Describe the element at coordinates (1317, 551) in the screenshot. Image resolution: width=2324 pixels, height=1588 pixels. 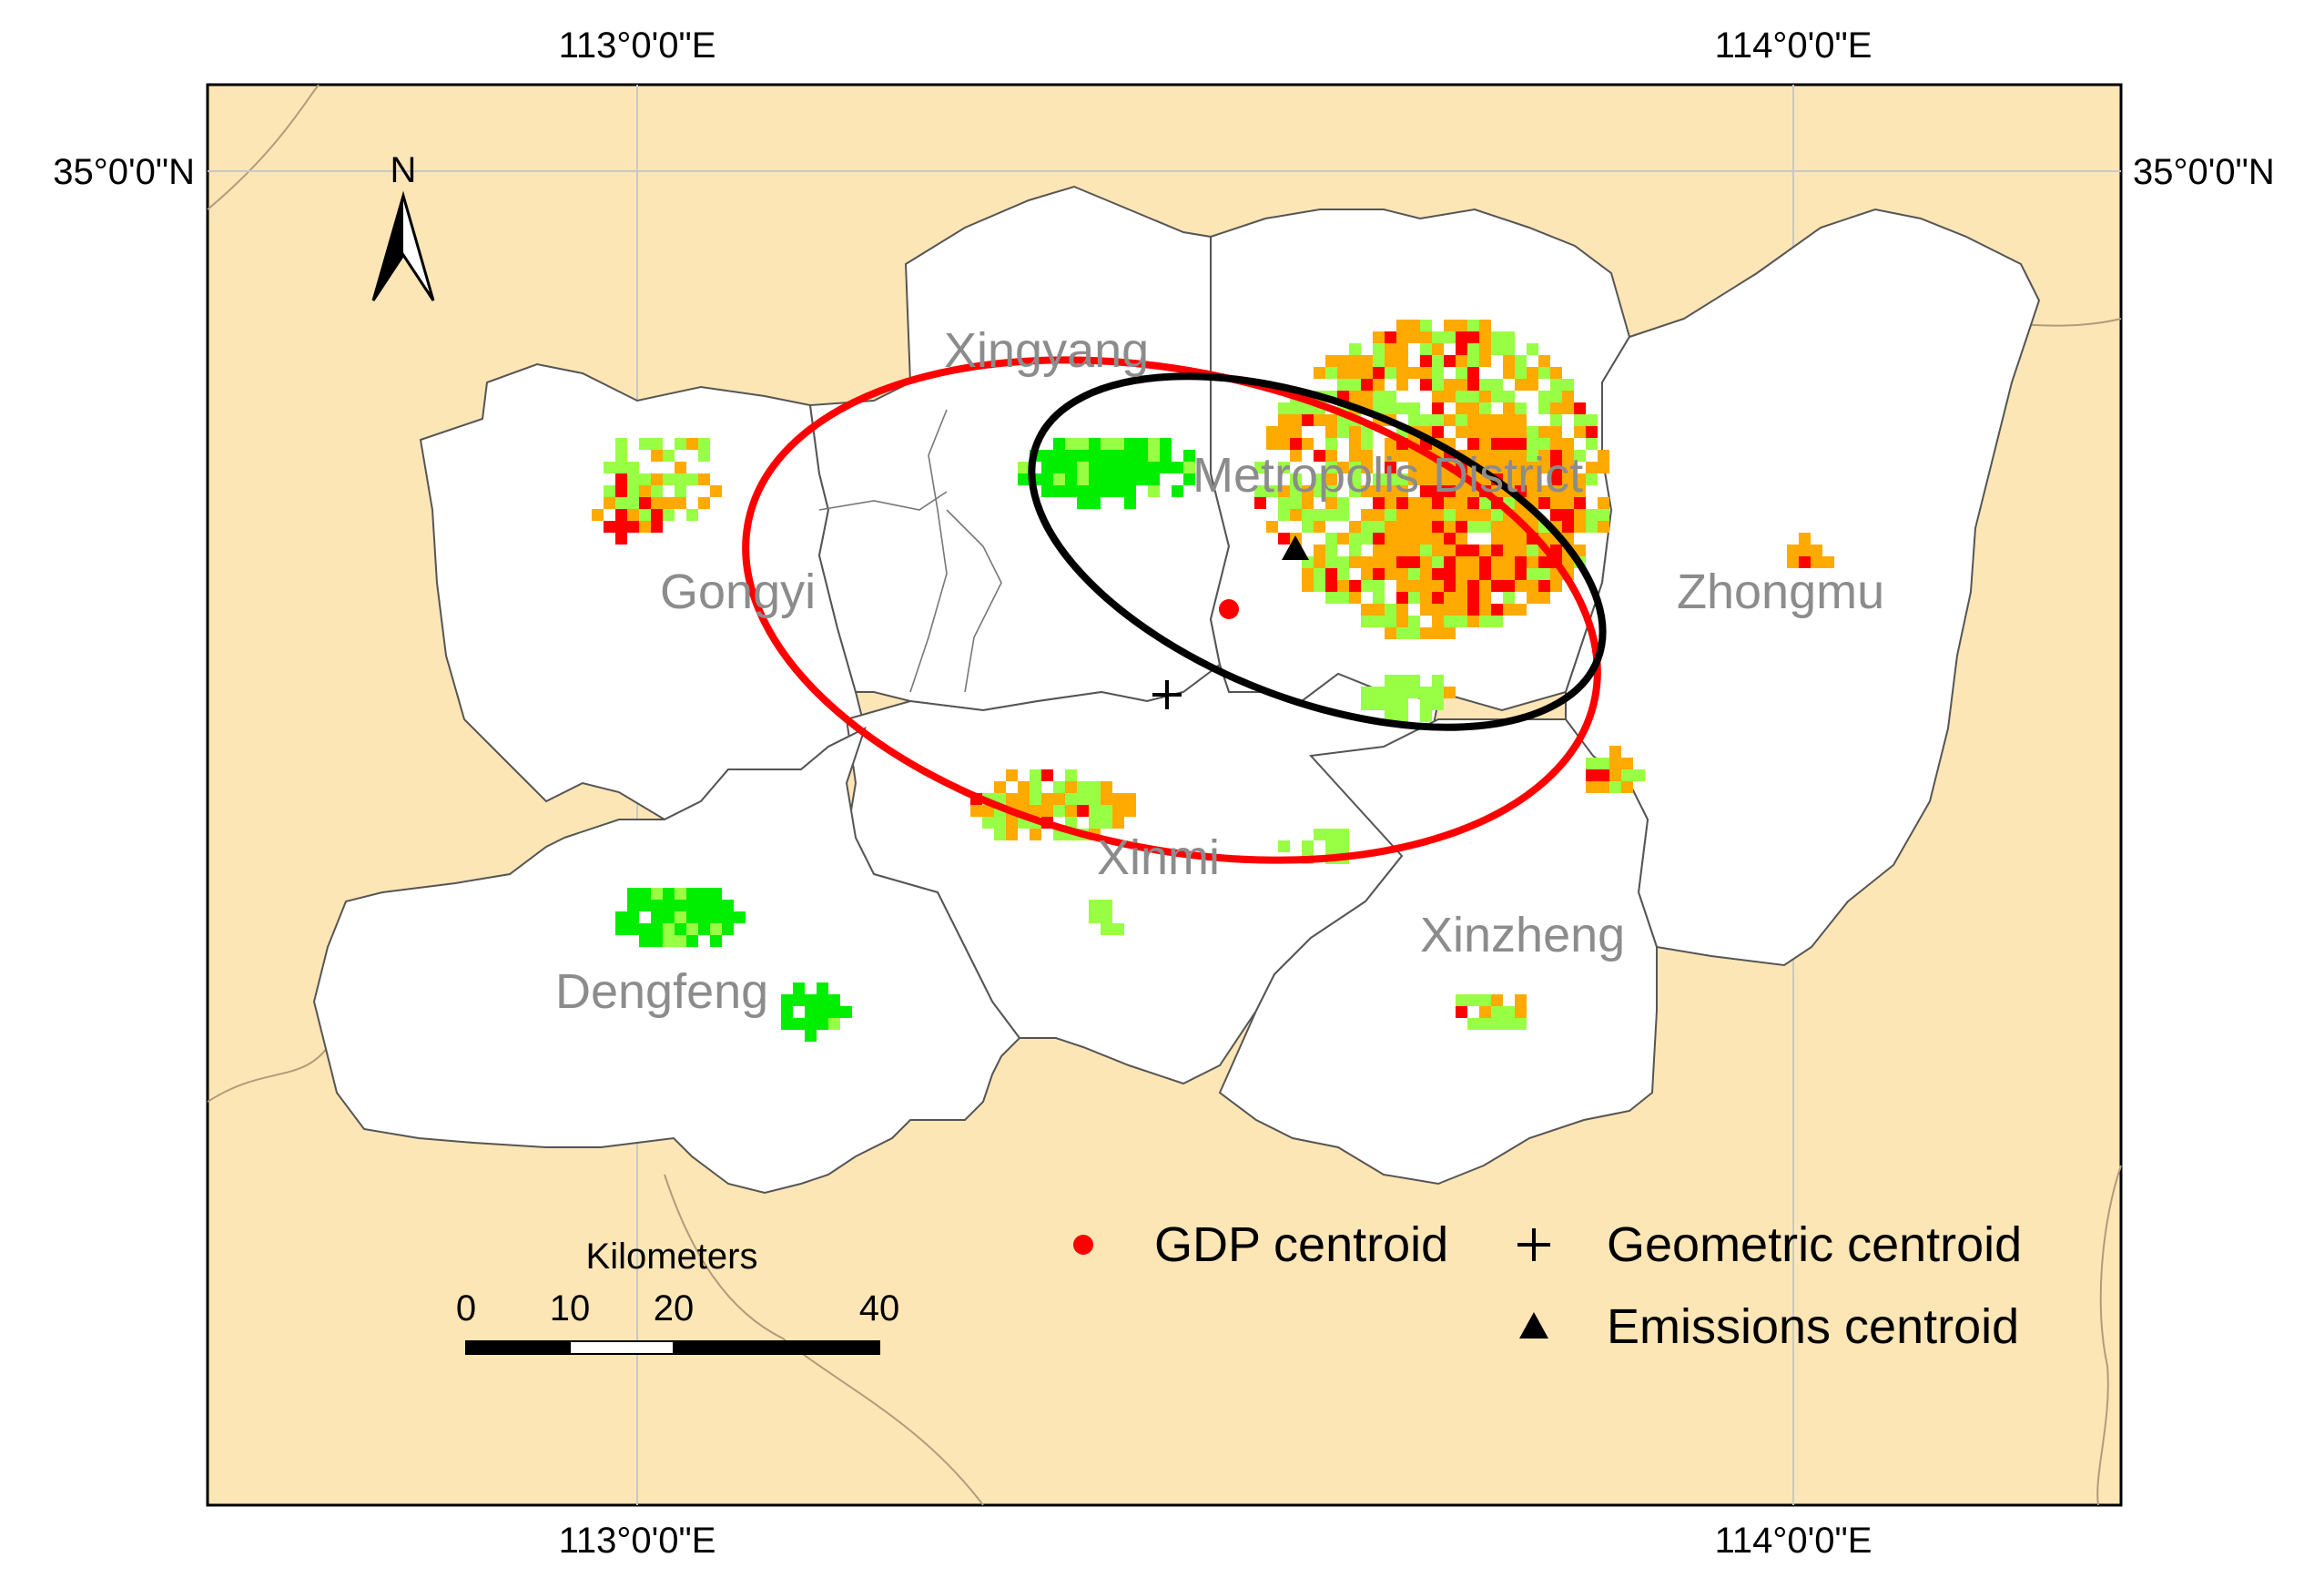
I see `emissions-deviational-ellipse` at that location.